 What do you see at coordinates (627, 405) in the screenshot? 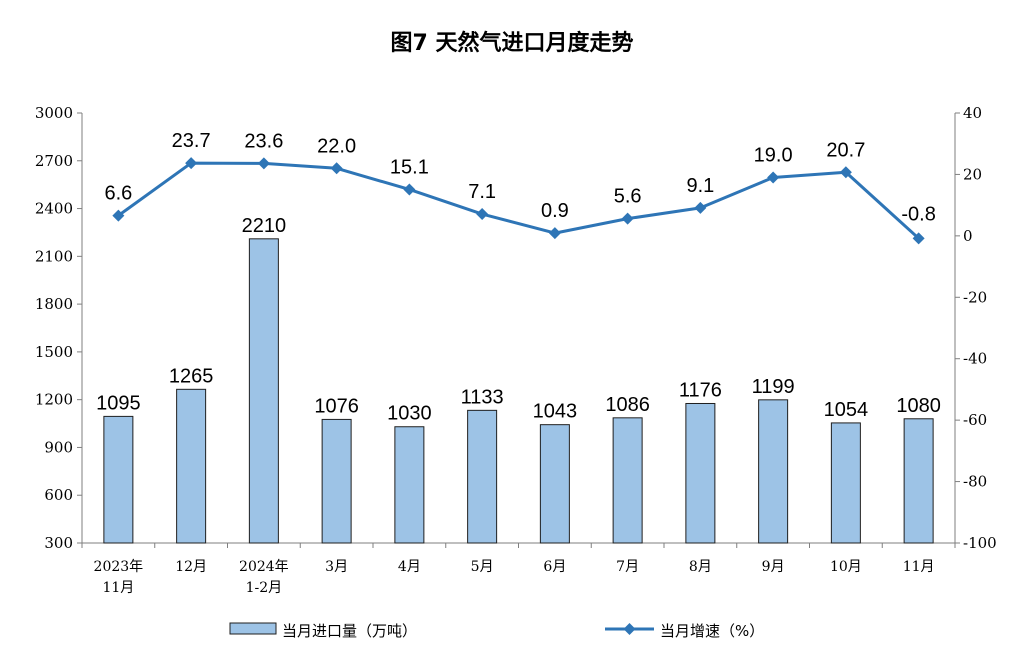
I see `bar-data-label: 1086` at bounding box center [627, 405].